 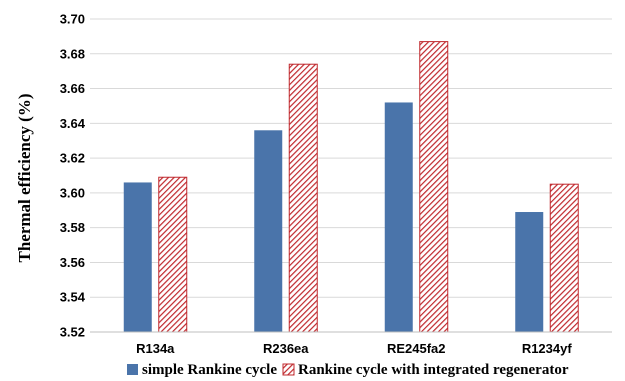 I want to click on y-tick-label: 3.62, so click(x=72, y=158).